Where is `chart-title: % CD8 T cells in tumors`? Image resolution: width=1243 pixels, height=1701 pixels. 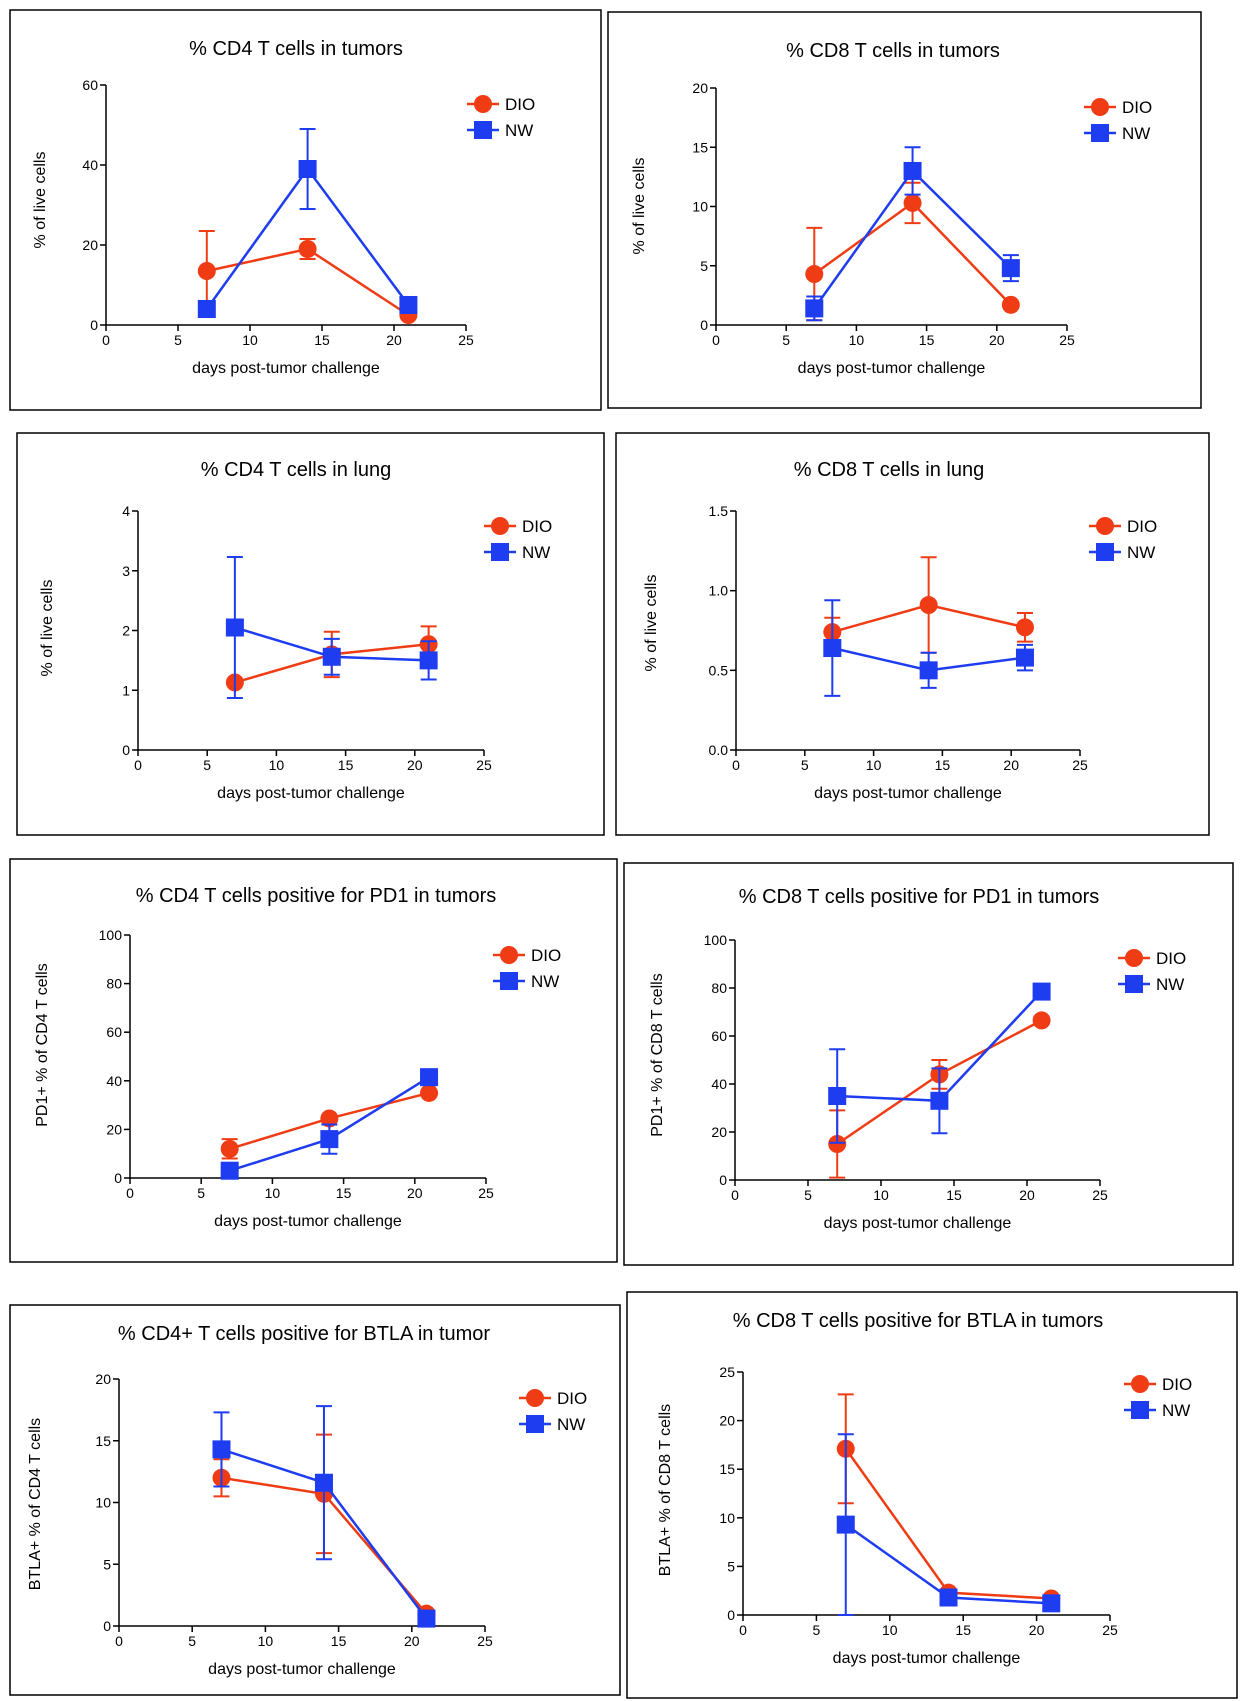 chart-title: % CD8 T cells in tumors is located at coordinates (893, 51).